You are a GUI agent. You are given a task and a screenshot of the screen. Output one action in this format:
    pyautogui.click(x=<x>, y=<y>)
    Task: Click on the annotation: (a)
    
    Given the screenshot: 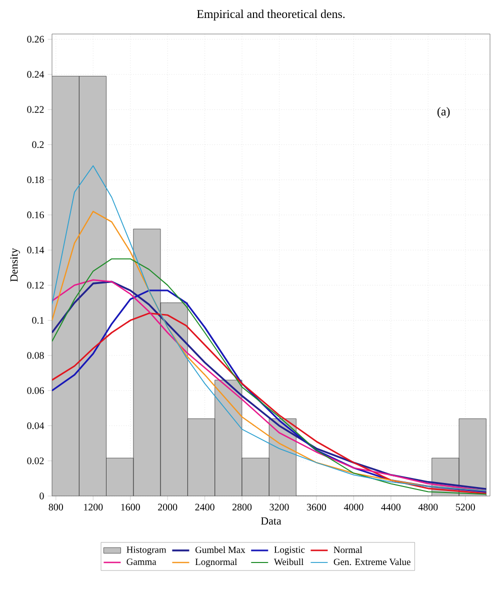 What is the action you would take?
    pyautogui.click(x=443, y=112)
    